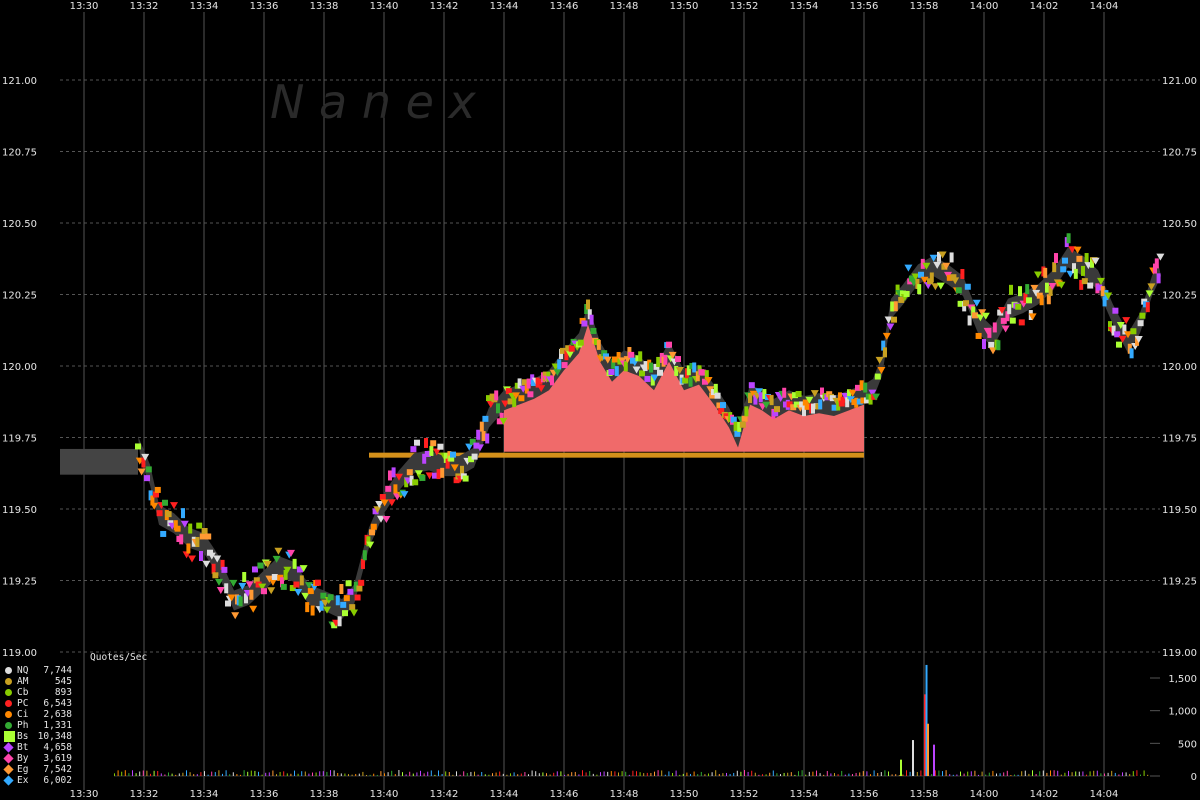  Describe the element at coordinates (1179, 582) in the screenshot. I see `y-tick-label-right: 119.25` at that location.